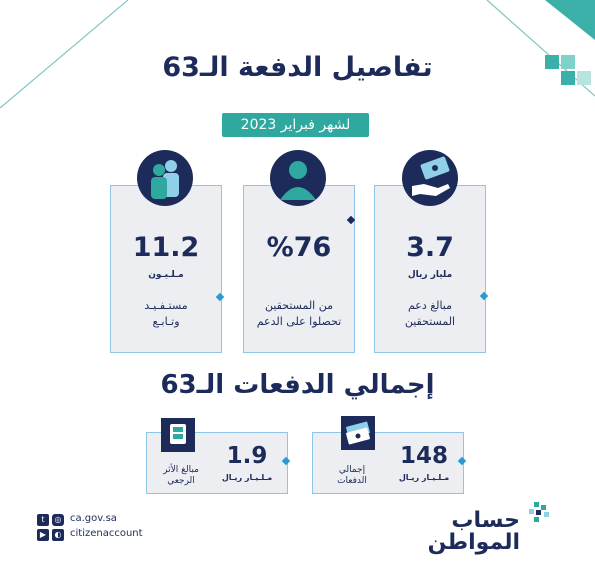 Image resolution: width=595 pixels, height=581 pixels. Describe the element at coordinates (178, 435) in the screenshot. I see `hand-cash-icon` at that location.